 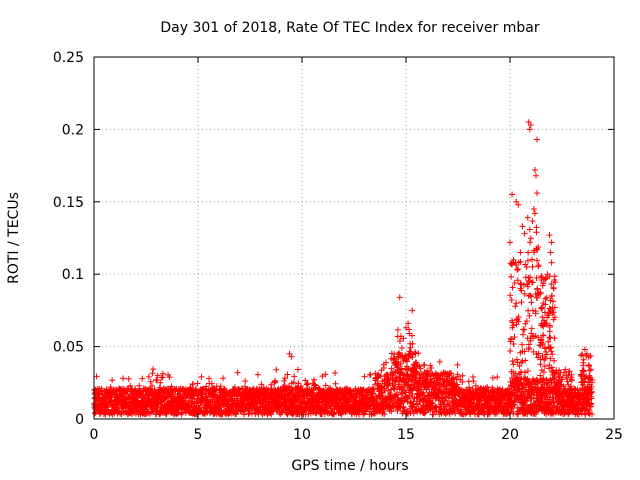 I want to click on y-tick-label: 0.2, so click(x=73, y=130).